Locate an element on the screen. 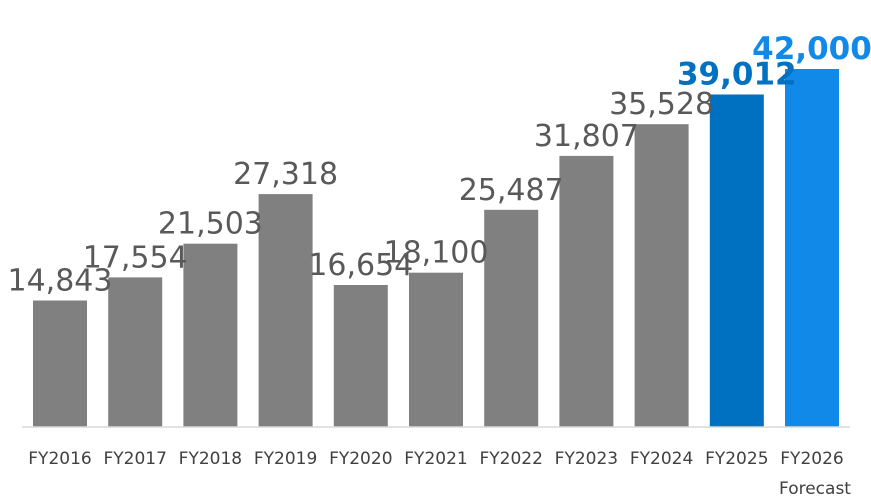  x-tick-label-fy2019: FY2019 is located at coordinates (285, 459).